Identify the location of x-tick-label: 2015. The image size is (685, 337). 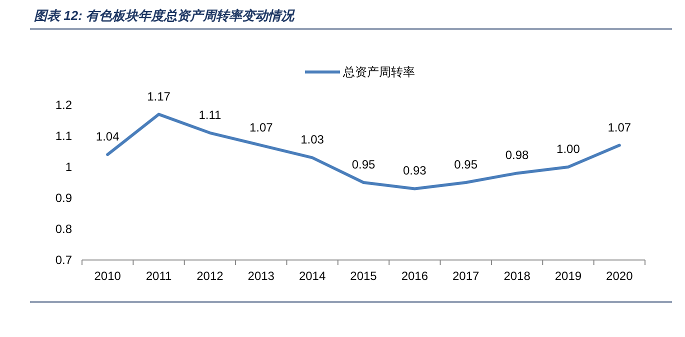
(364, 276).